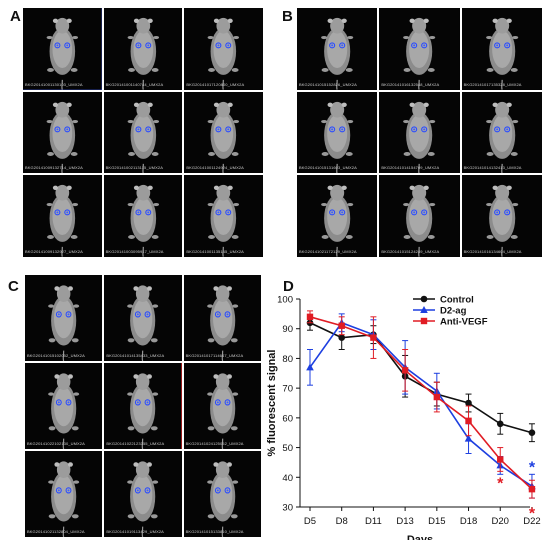 This screenshot has height=543, width=550. I want to click on image-filename-label: BKG20141001140744_UMX2A, so click(134, 84).